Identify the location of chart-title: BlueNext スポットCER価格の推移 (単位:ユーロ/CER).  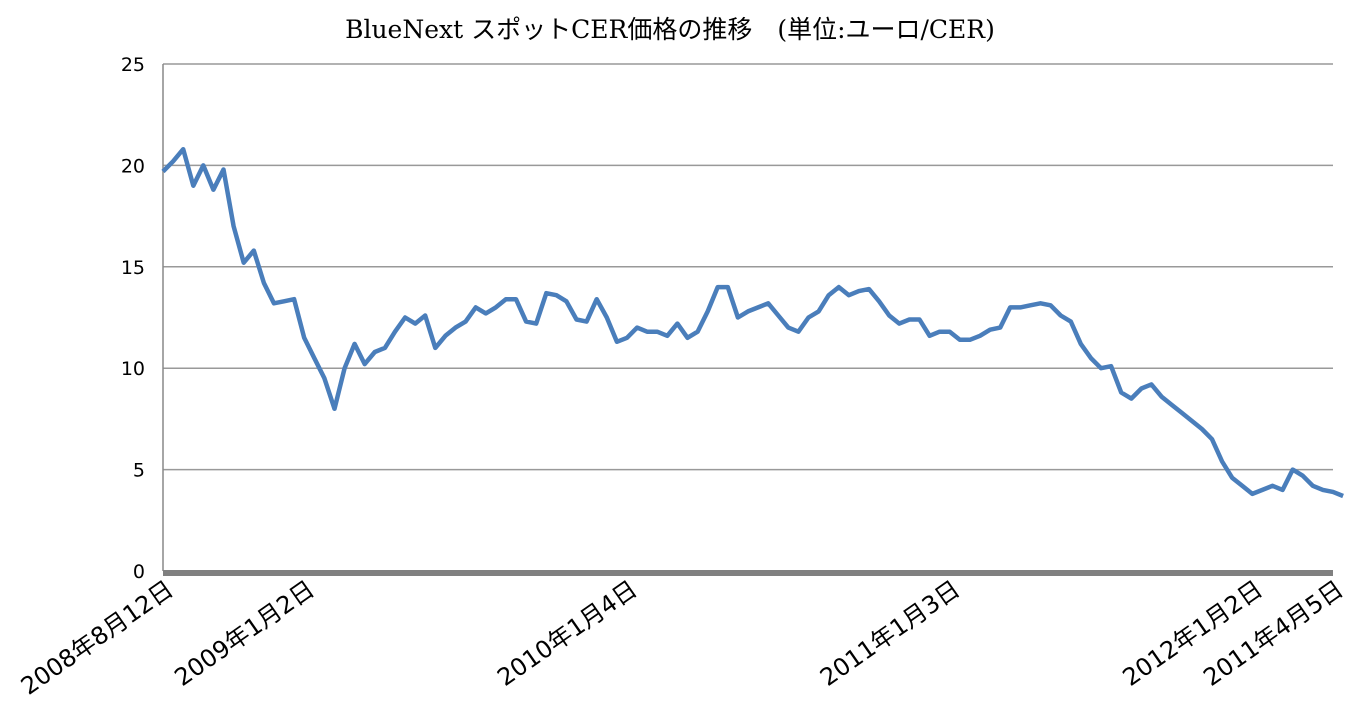
(670, 29).